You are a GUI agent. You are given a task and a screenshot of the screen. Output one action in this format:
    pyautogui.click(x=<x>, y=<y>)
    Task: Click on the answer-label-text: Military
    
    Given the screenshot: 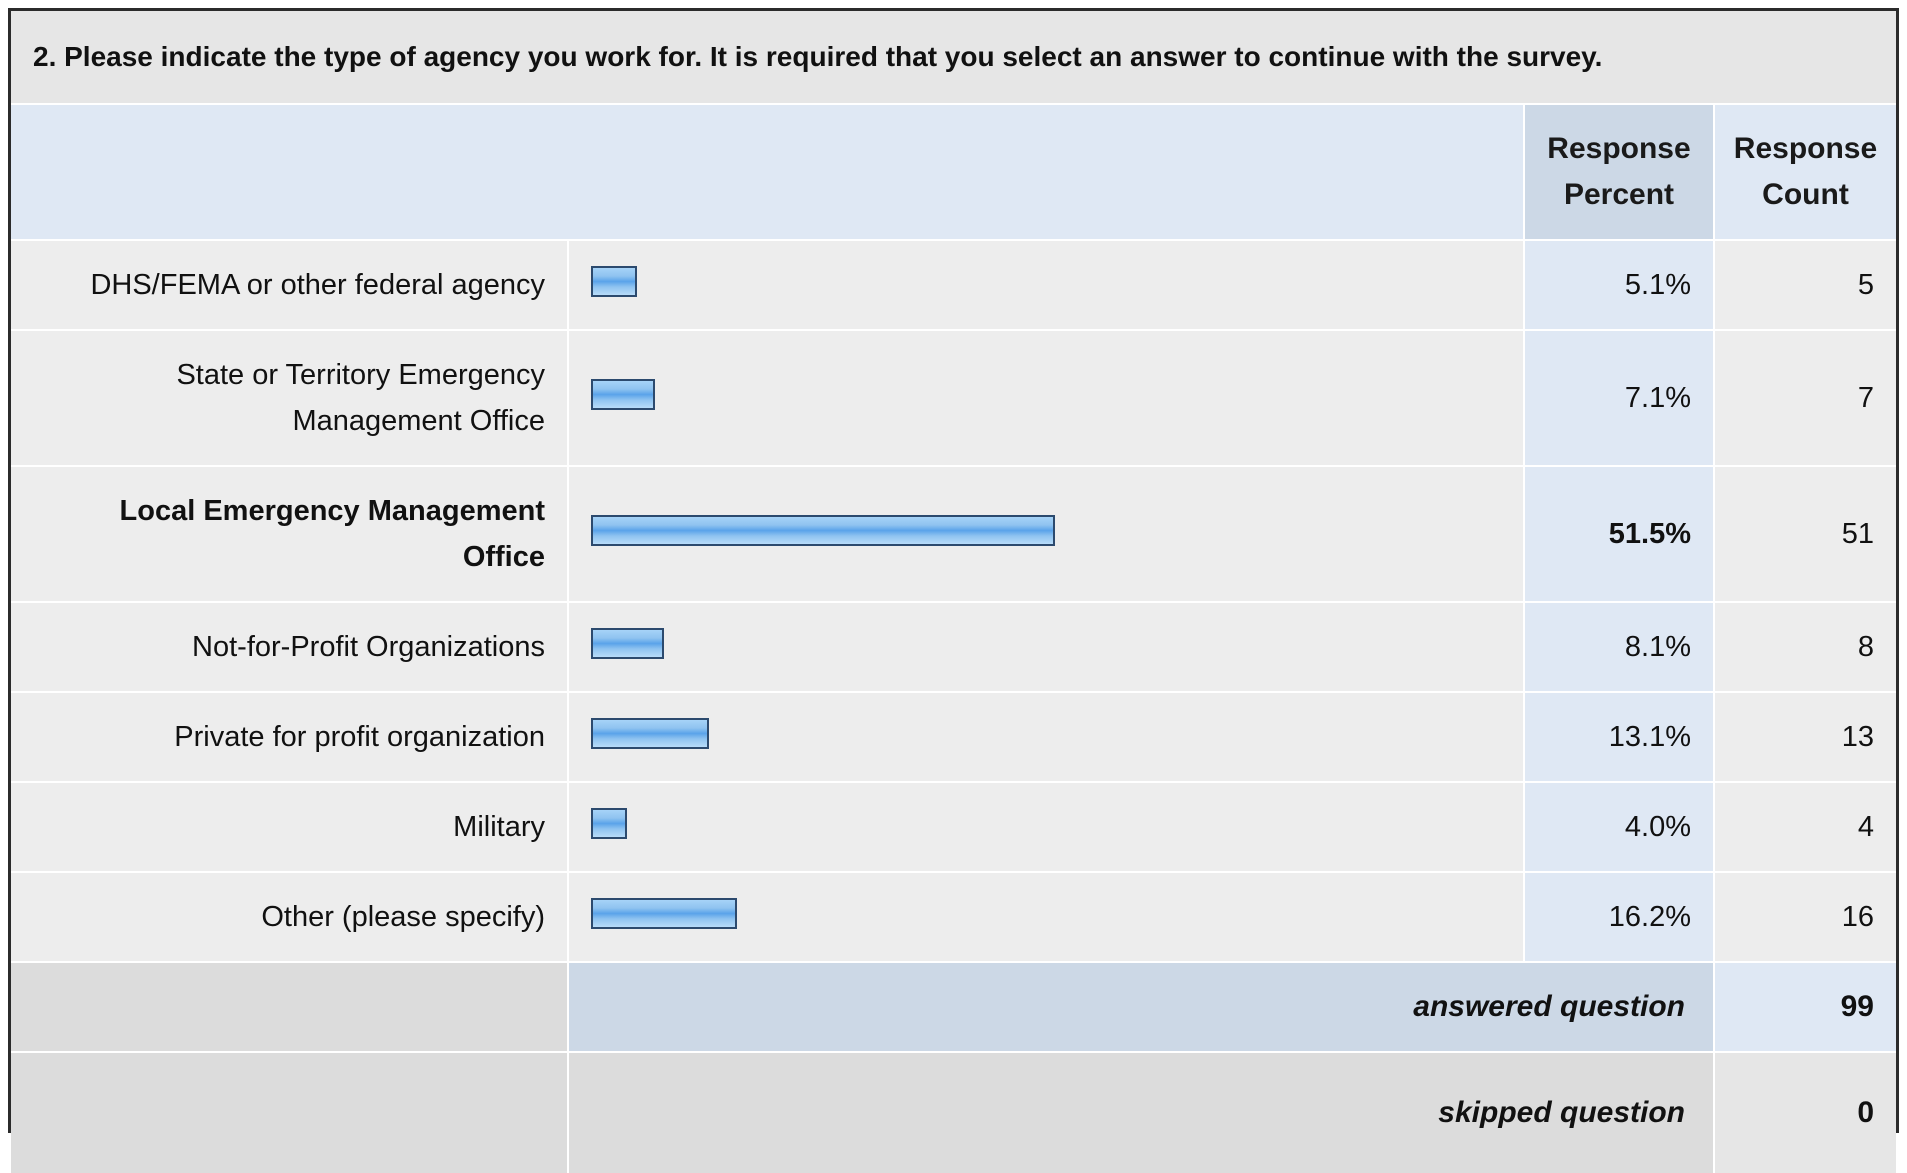 What is the action you would take?
    pyautogui.click(x=499, y=827)
    